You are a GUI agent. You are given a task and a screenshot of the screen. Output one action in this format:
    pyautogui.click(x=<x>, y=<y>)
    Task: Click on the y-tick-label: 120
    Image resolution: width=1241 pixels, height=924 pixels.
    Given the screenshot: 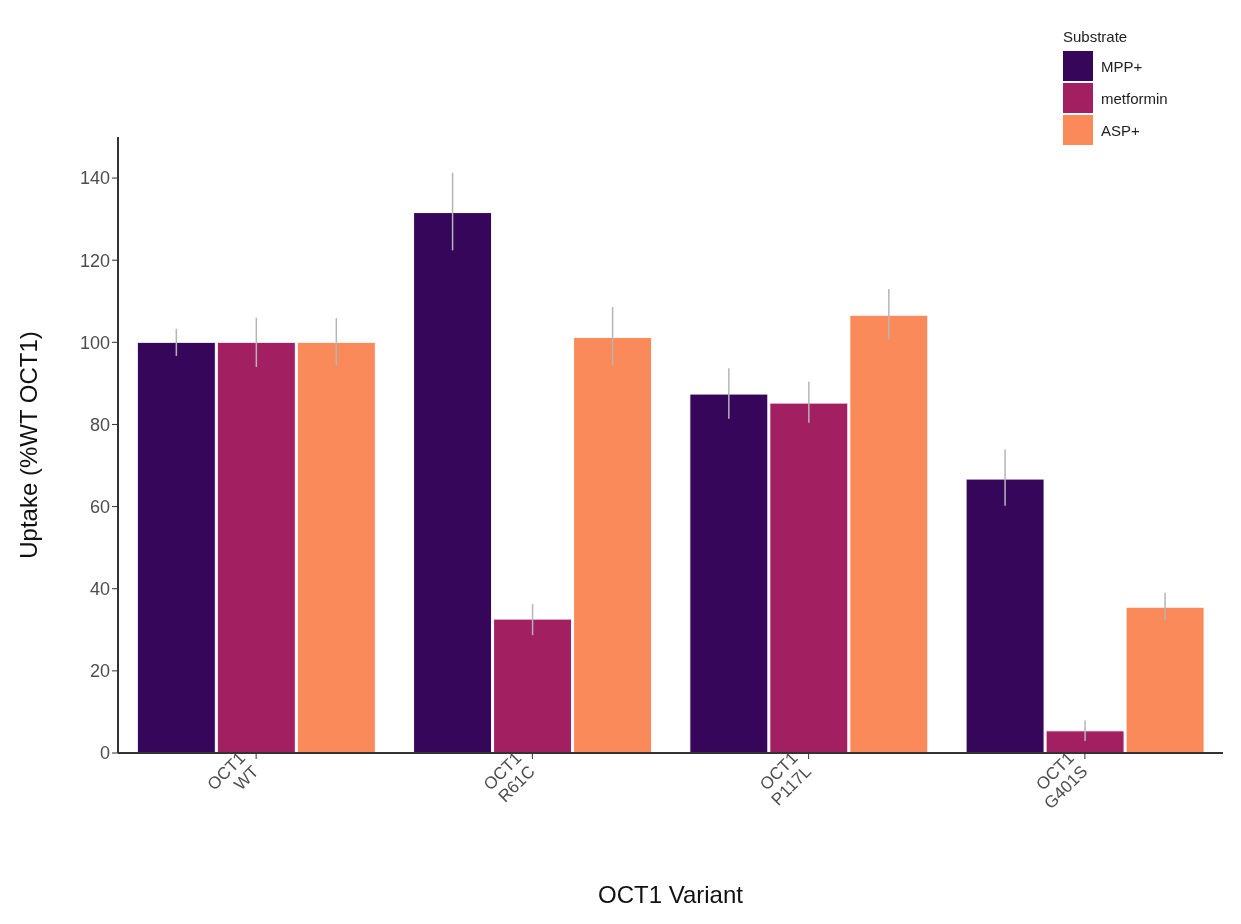 What is the action you would take?
    pyautogui.click(x=94, y=260)
    